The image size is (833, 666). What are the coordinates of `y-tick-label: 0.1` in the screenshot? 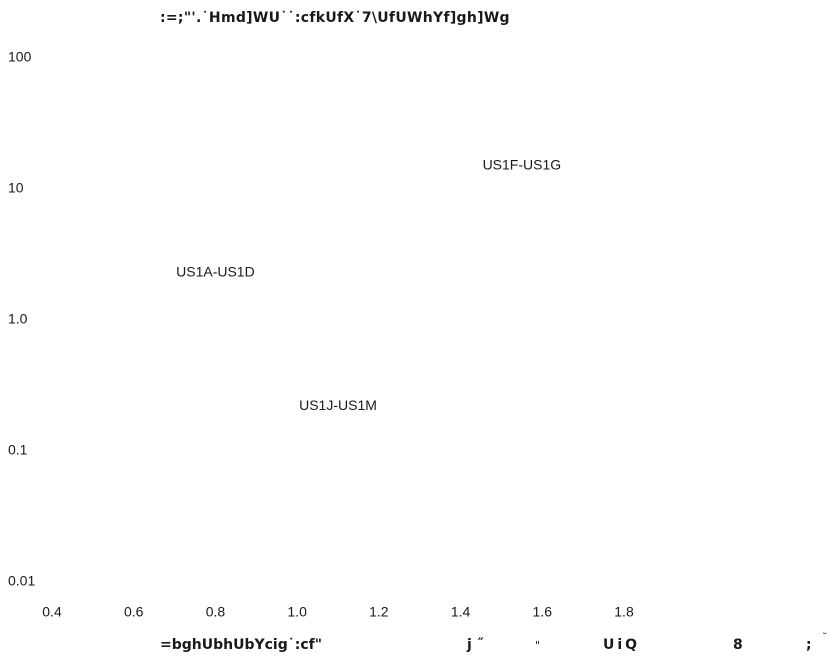 It's located at (18, 450).